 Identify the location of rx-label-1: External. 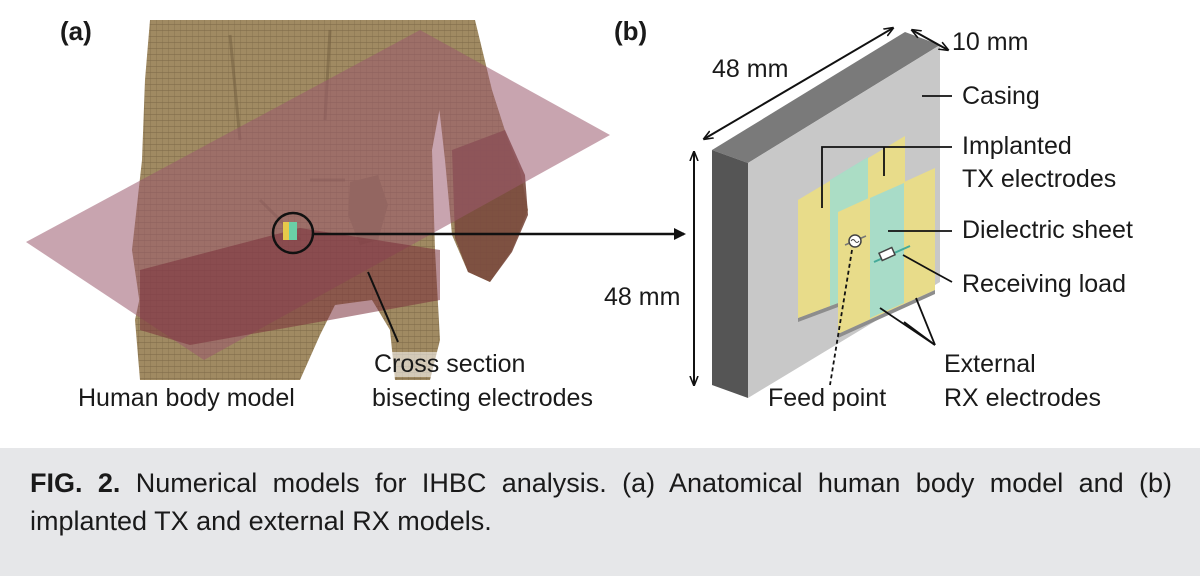
(990, 364).